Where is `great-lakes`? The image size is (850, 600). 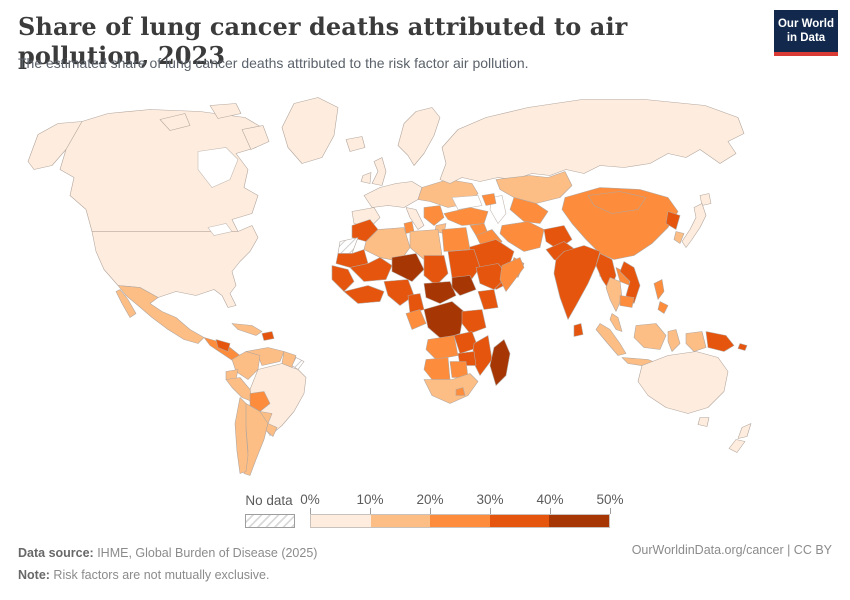
great-lakes is located at coordinates (220, 229).